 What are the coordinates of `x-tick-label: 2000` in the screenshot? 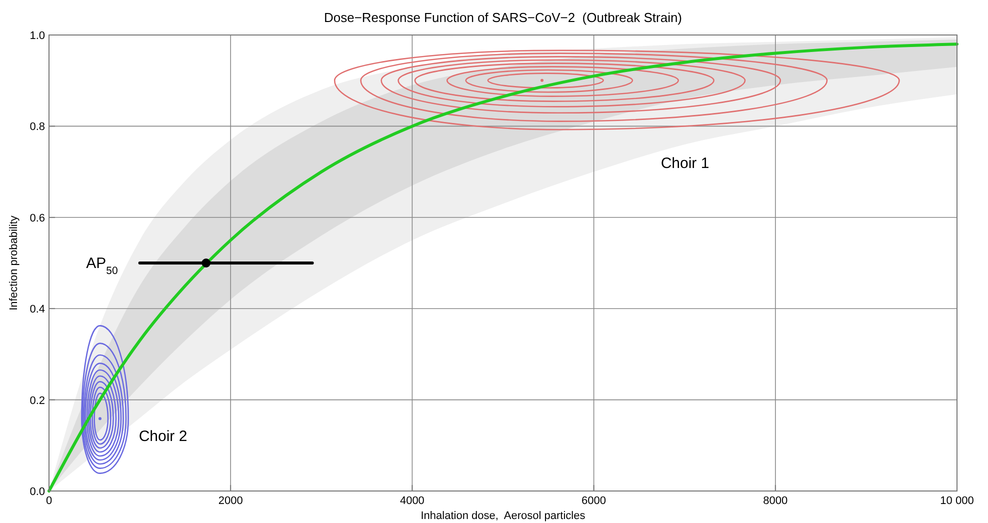 It's located at (230, 501).